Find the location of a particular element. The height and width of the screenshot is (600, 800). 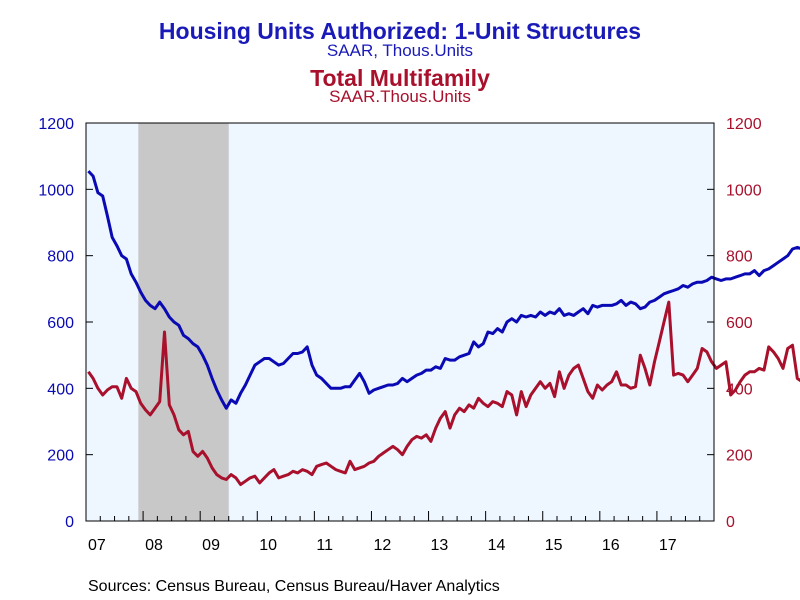

chart-subtitle: SAAR, Thous.Units is located at coordinates (400, 50).